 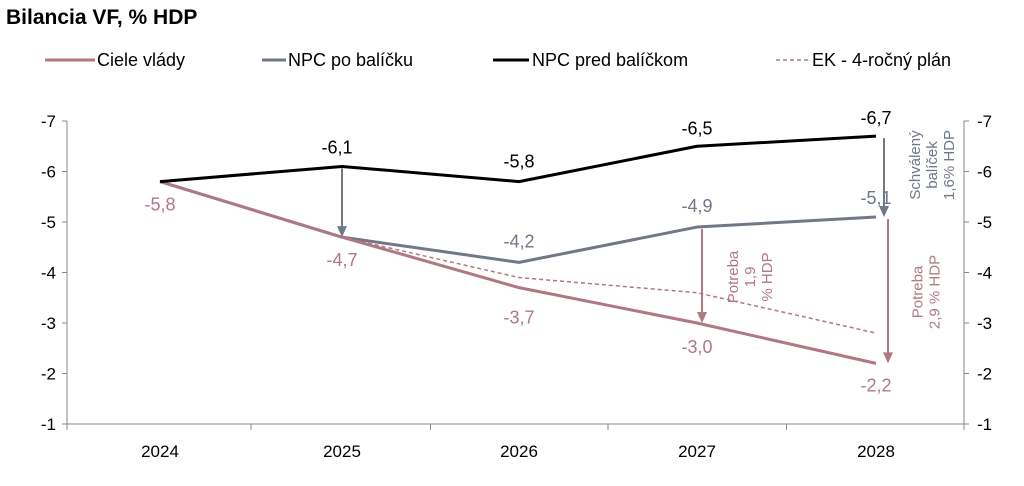 I want to click on annotation-need-2027-line: Potreba, so click(x=733, y=276).